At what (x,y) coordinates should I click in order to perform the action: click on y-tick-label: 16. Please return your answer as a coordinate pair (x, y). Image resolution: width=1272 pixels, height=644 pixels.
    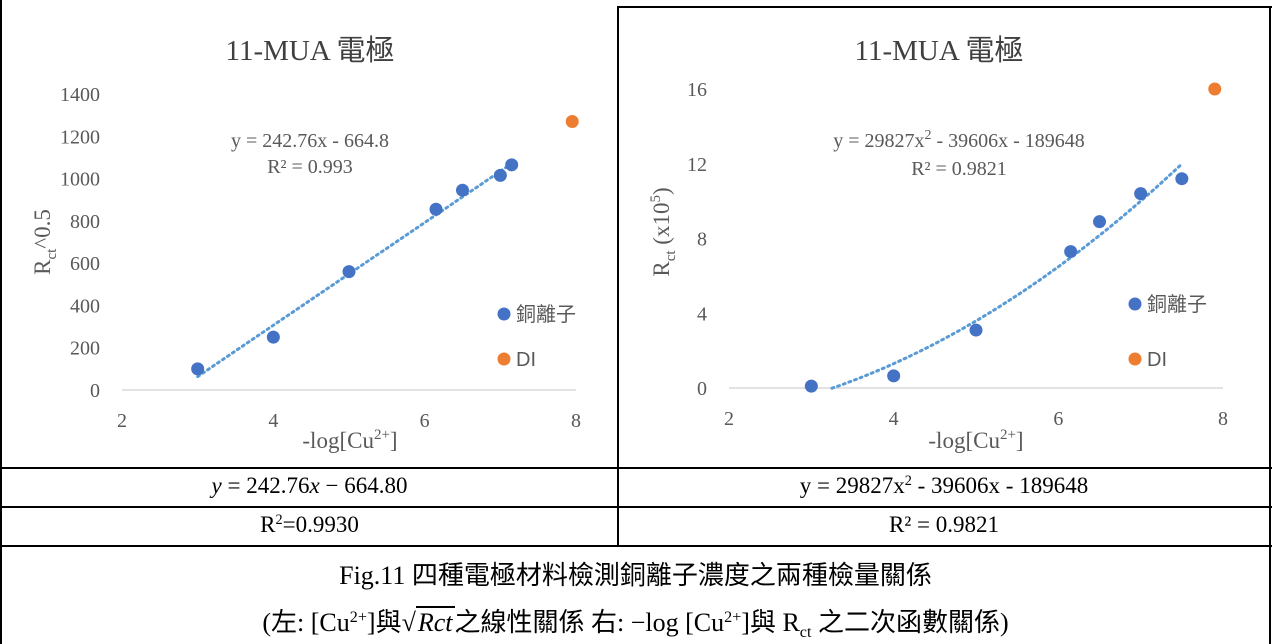
    Looking at the image, I should click on (697, 90).